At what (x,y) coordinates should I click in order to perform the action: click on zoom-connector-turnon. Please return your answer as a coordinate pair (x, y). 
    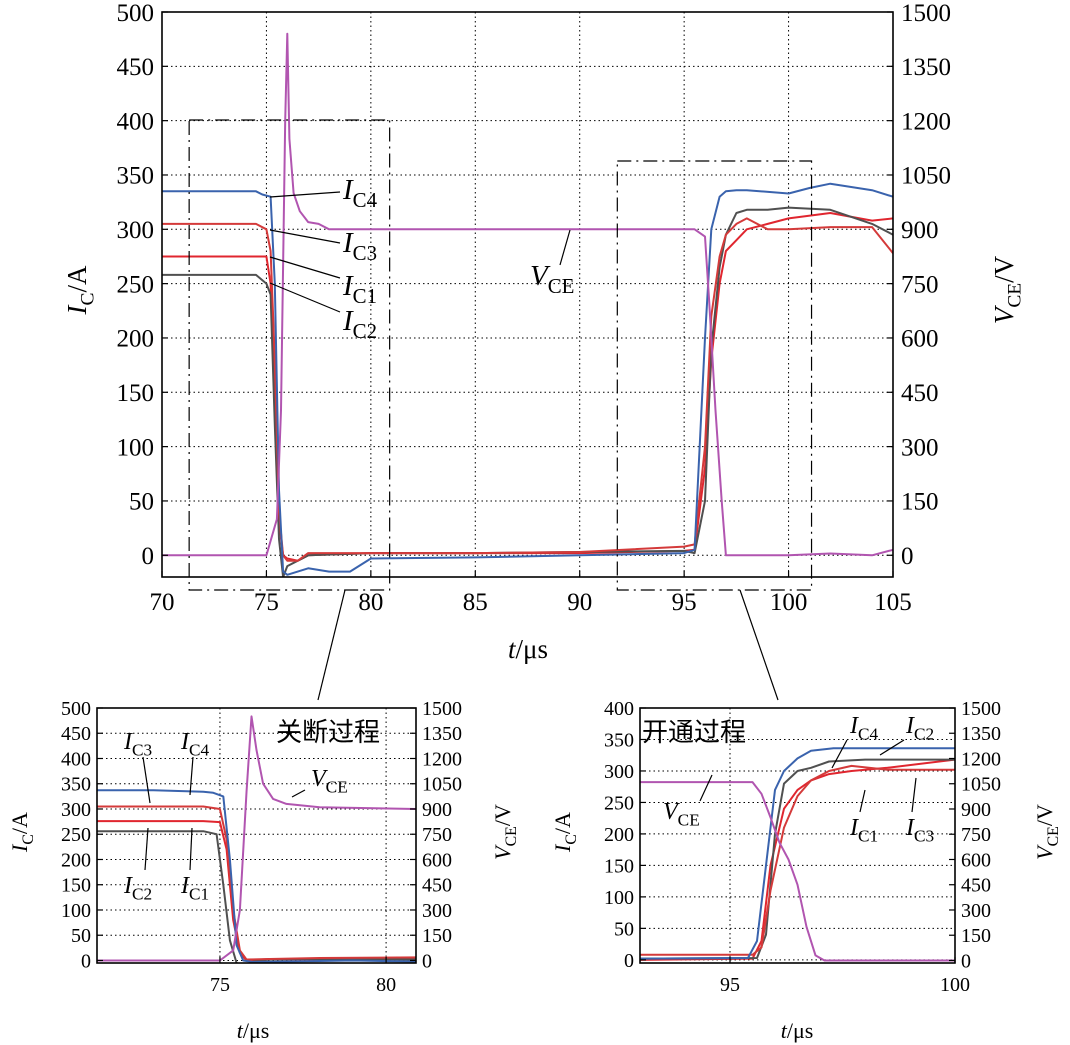
    Looking at the image, I should click on (759, 645).